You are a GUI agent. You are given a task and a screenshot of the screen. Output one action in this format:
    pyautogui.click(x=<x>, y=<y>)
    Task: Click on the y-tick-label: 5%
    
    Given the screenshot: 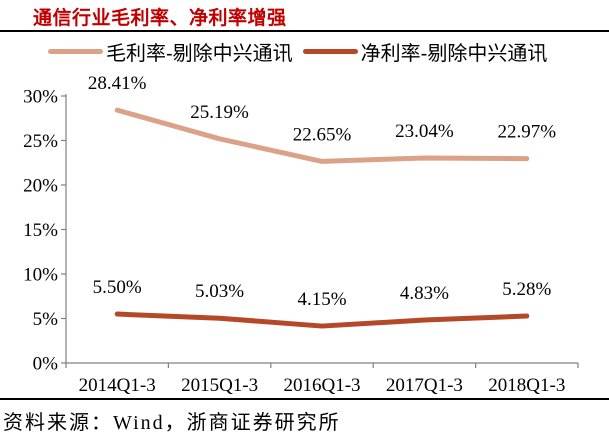 What is the action you would take?
    pyautogui.click(x=46, y=319)
    